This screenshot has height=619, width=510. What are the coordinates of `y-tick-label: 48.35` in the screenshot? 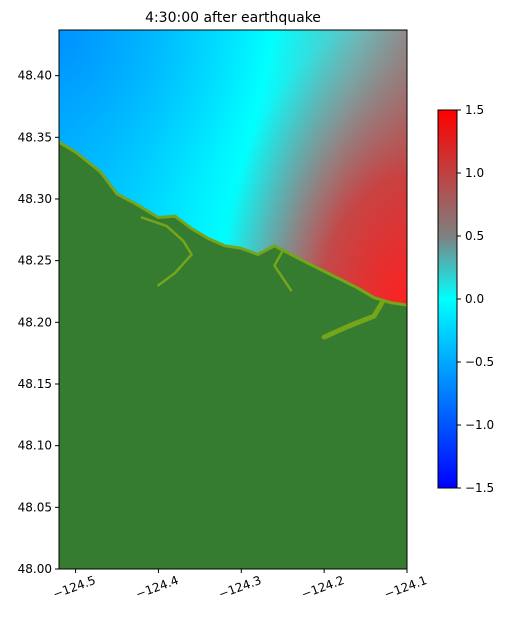 It's located at (35, 137).